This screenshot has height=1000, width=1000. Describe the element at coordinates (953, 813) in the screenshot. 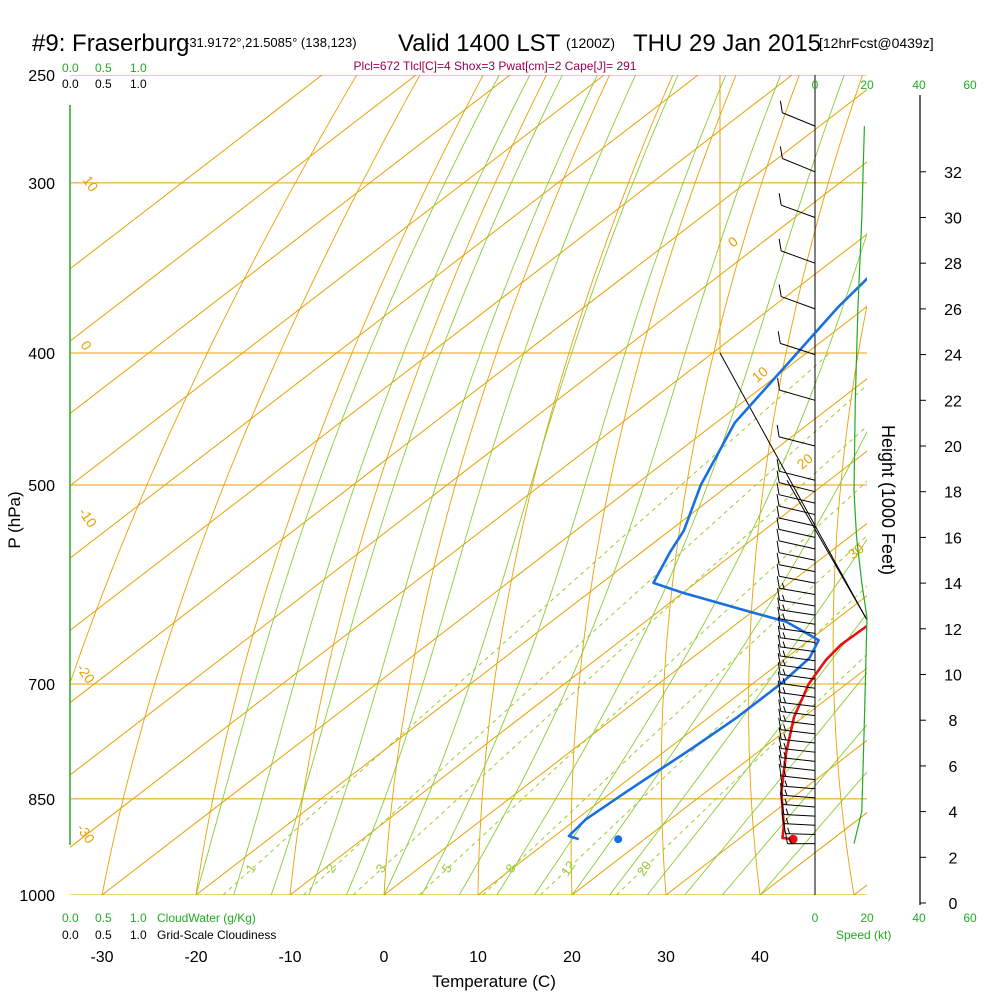

I see `height-tick-label: 4` at that location.